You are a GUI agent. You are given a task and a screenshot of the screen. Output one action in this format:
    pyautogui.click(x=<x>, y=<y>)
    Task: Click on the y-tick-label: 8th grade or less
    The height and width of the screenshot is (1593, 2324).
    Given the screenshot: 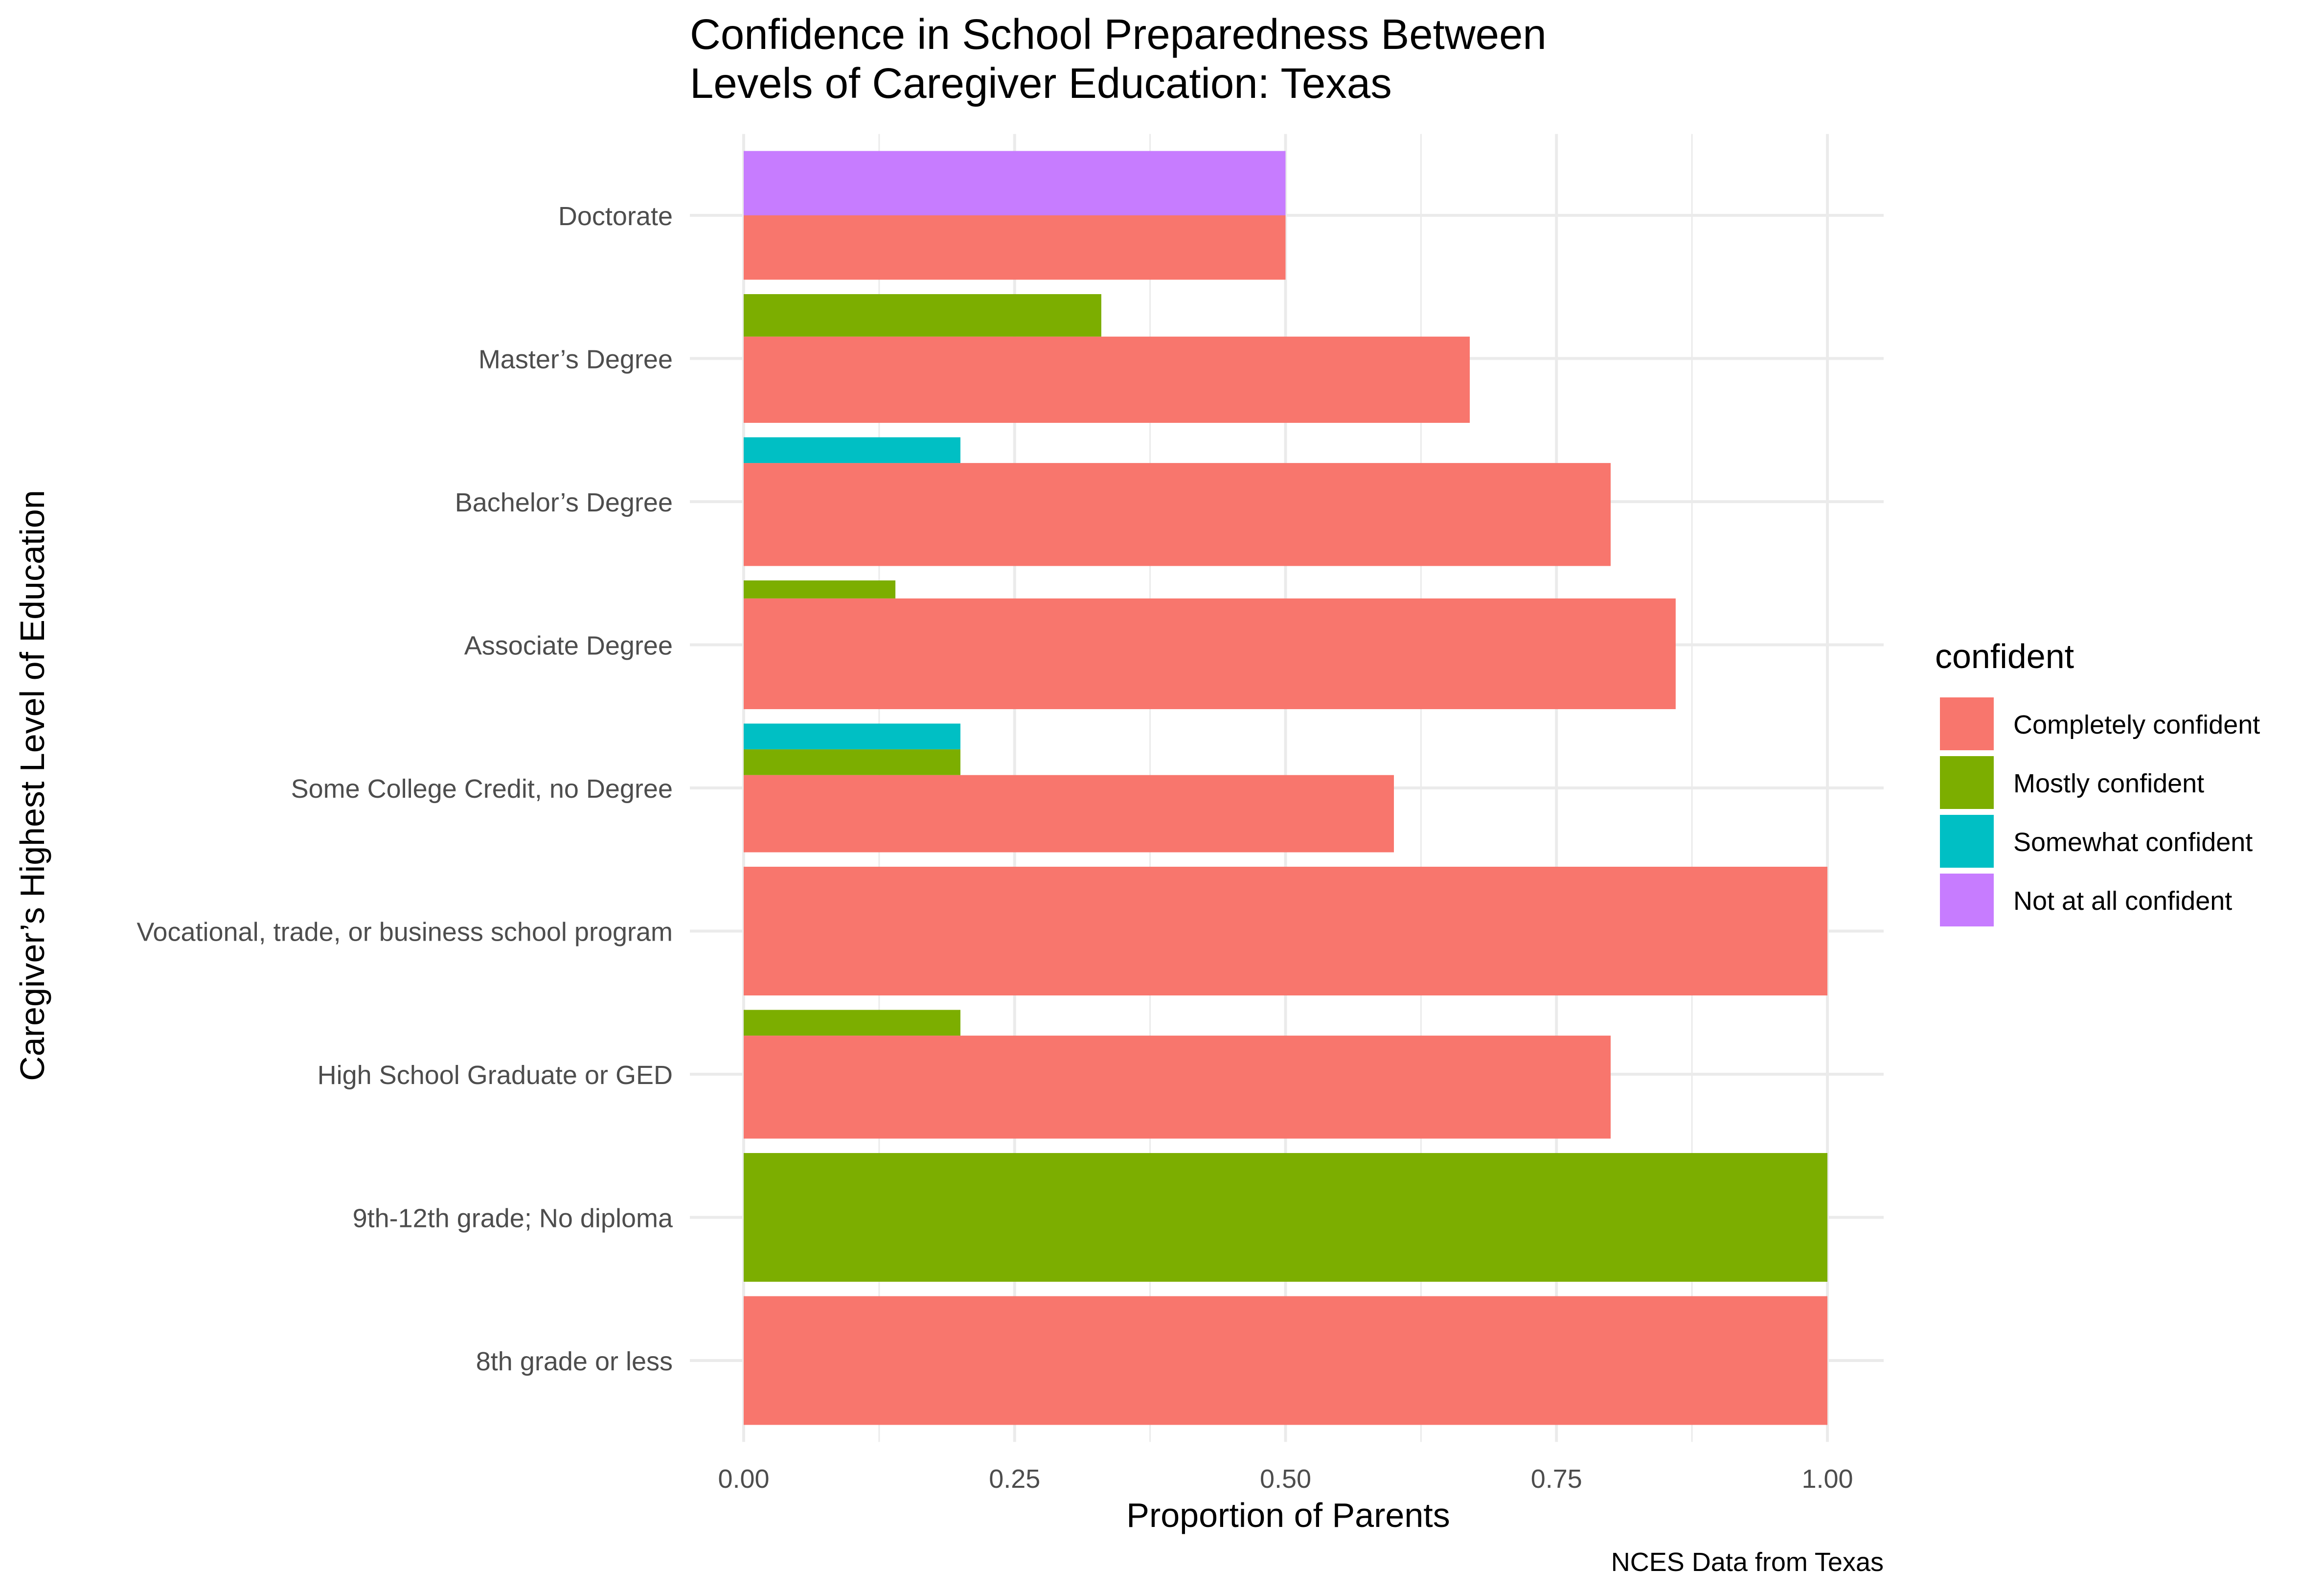 What is the action you would take?
    pyautogui.click(x=575, y=1361)
    